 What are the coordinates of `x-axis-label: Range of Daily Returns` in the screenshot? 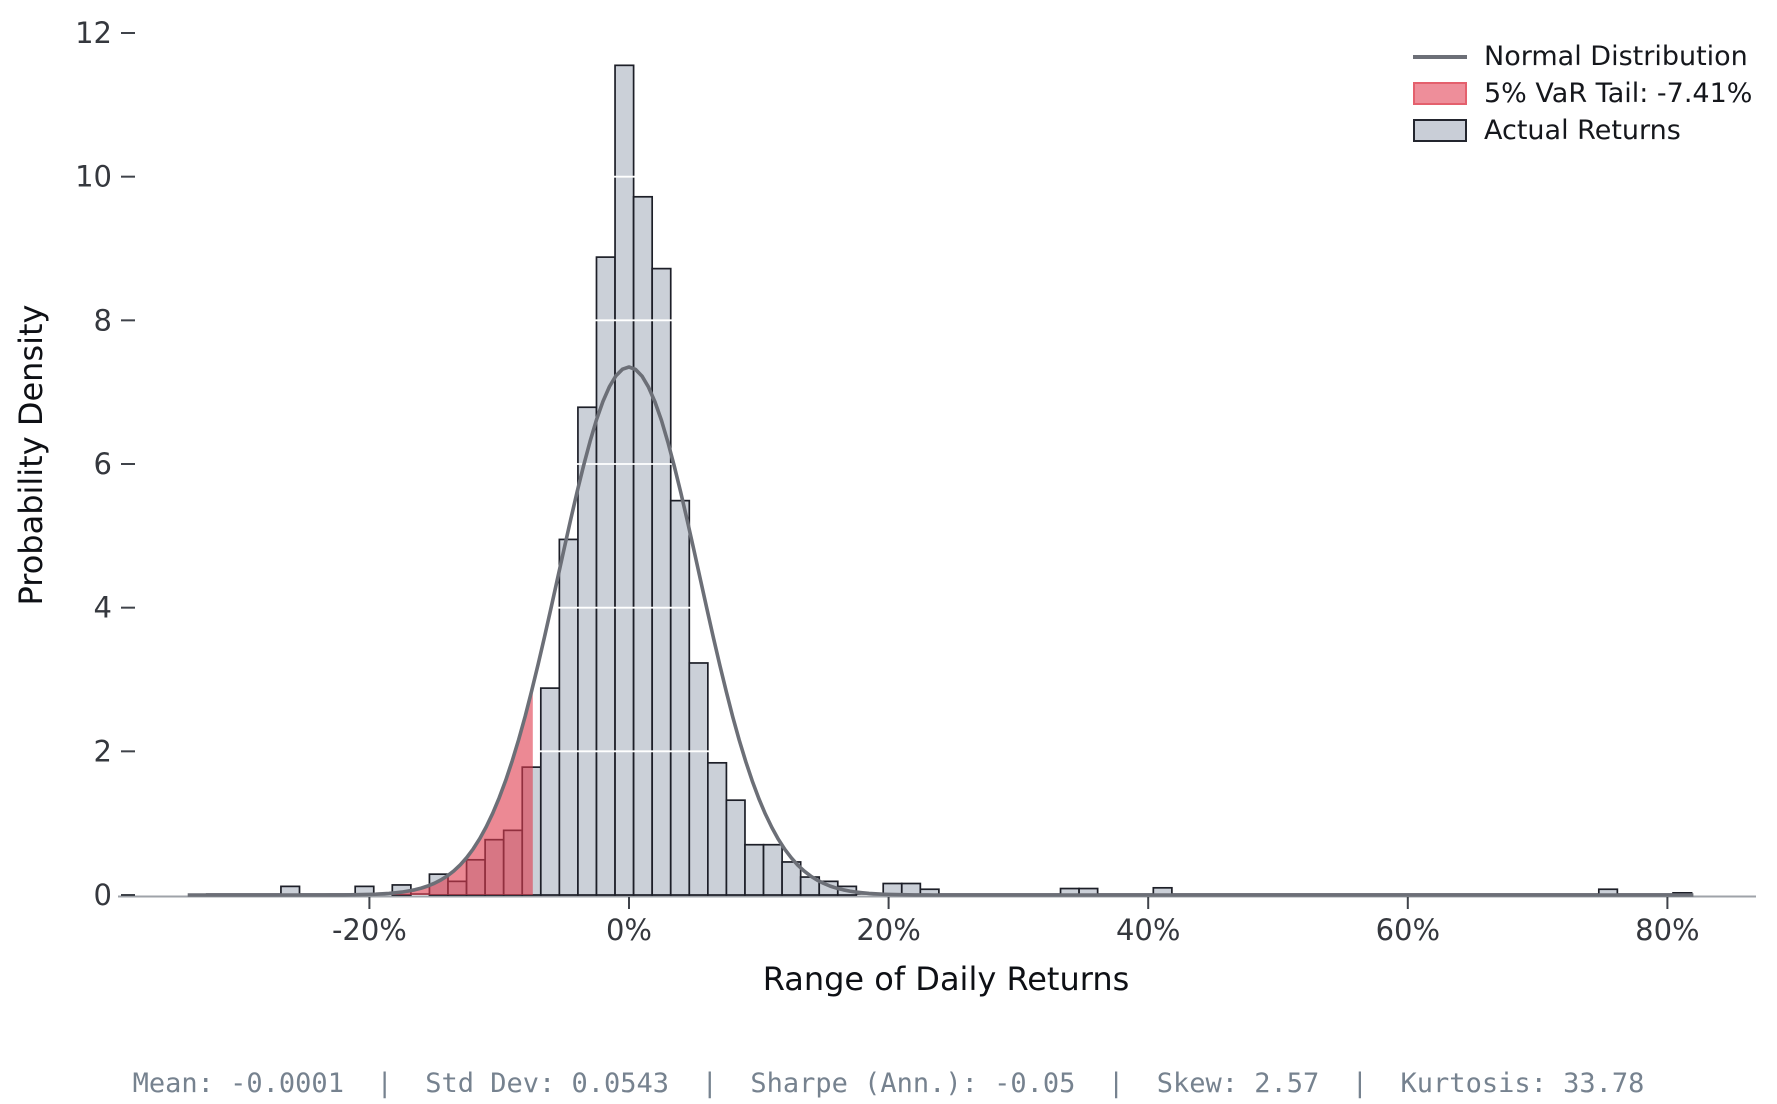 It's located at (946, 979).